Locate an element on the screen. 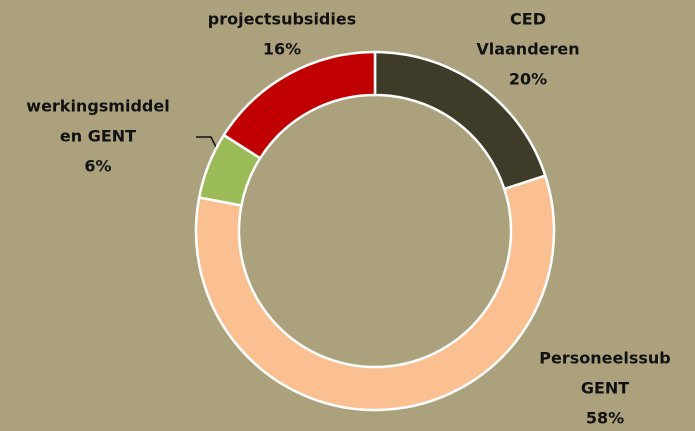  value-label: 20% is located at coordinates (528, 79).